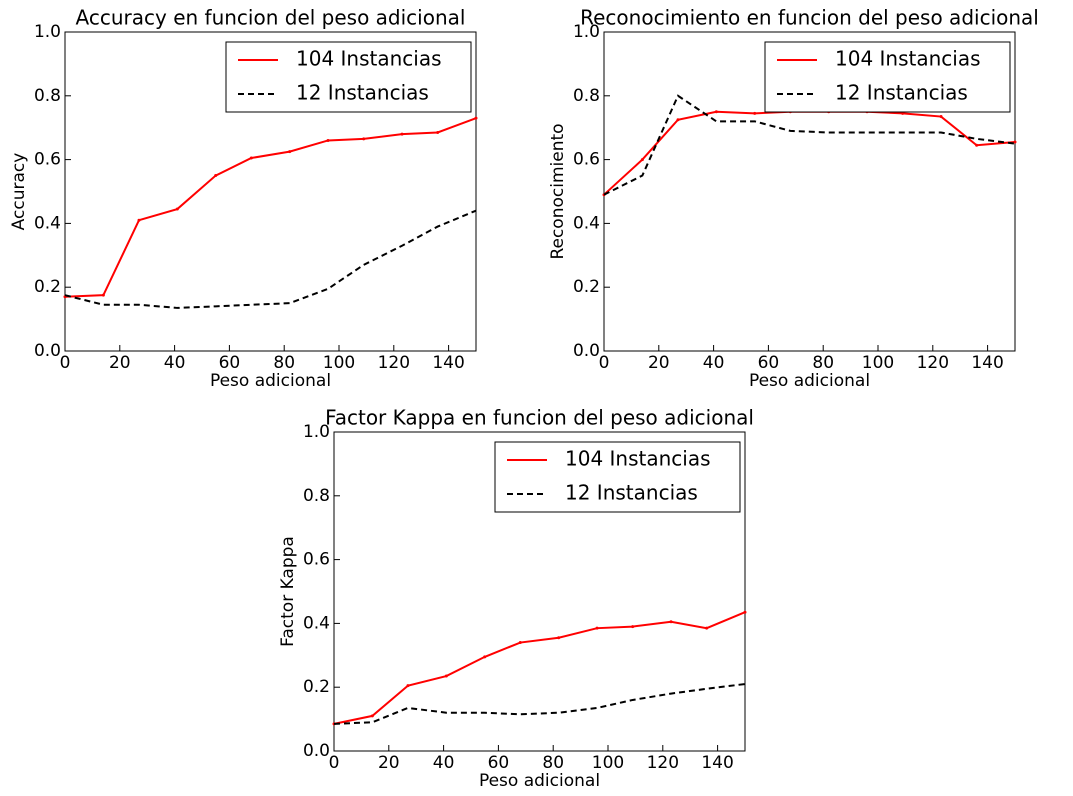 This screenshot has width=1073, height=796. Describe the element at coordinates (19, 192) in the screenshot. I see `y-axis-label: Accuracy` at that location.